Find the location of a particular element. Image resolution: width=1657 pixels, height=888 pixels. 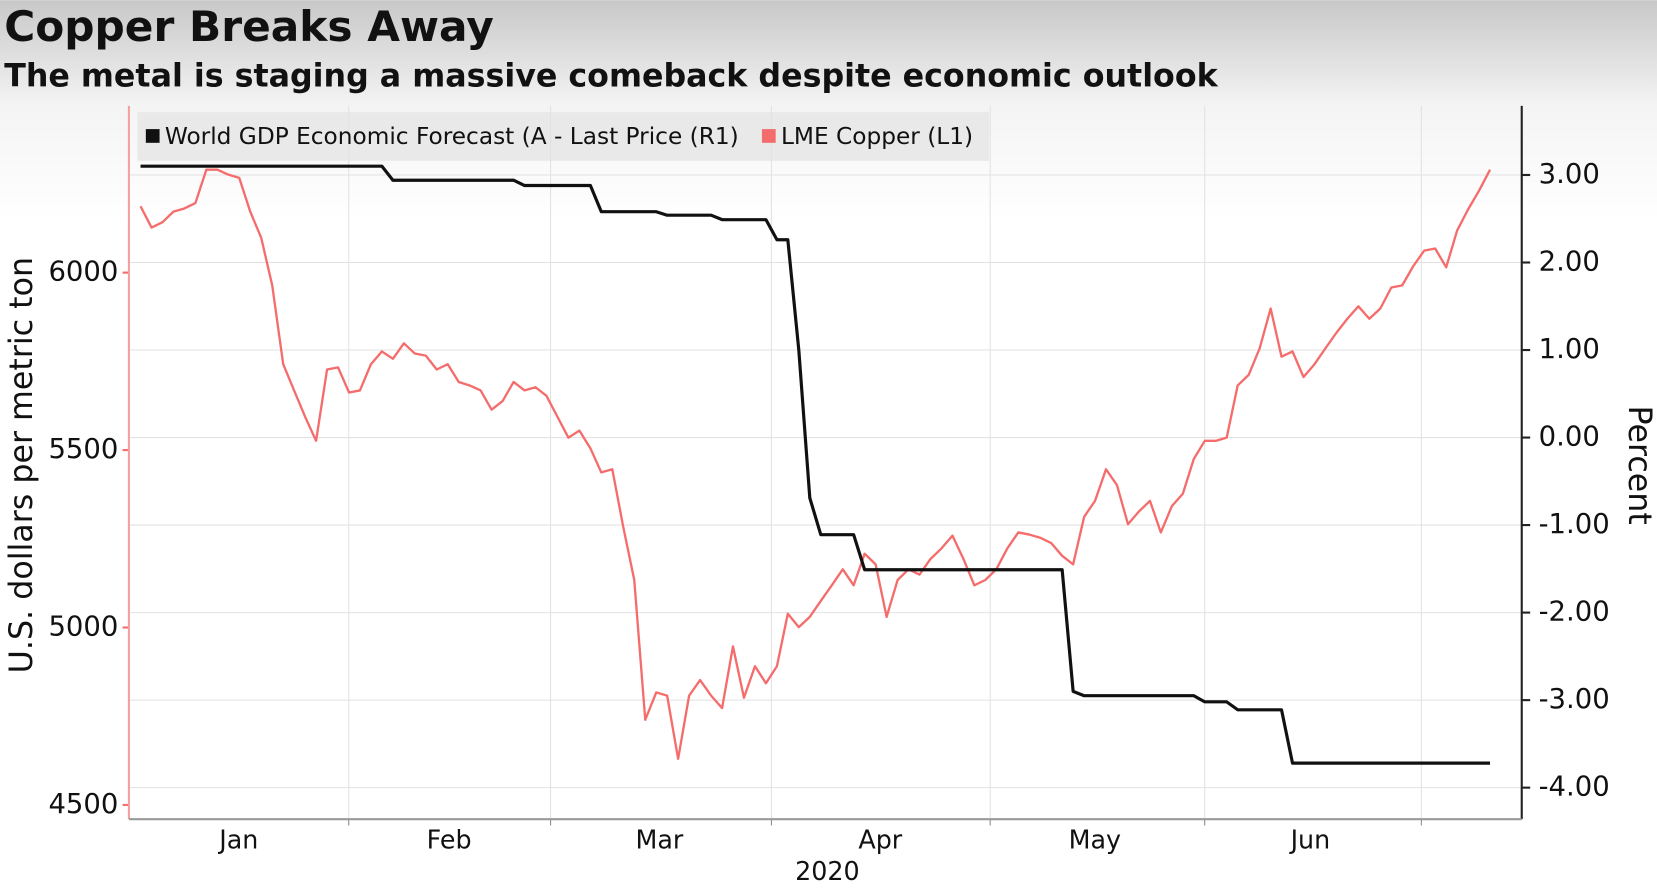

y2-tick-label: -3.00 is located at coordinates (1574, 699).